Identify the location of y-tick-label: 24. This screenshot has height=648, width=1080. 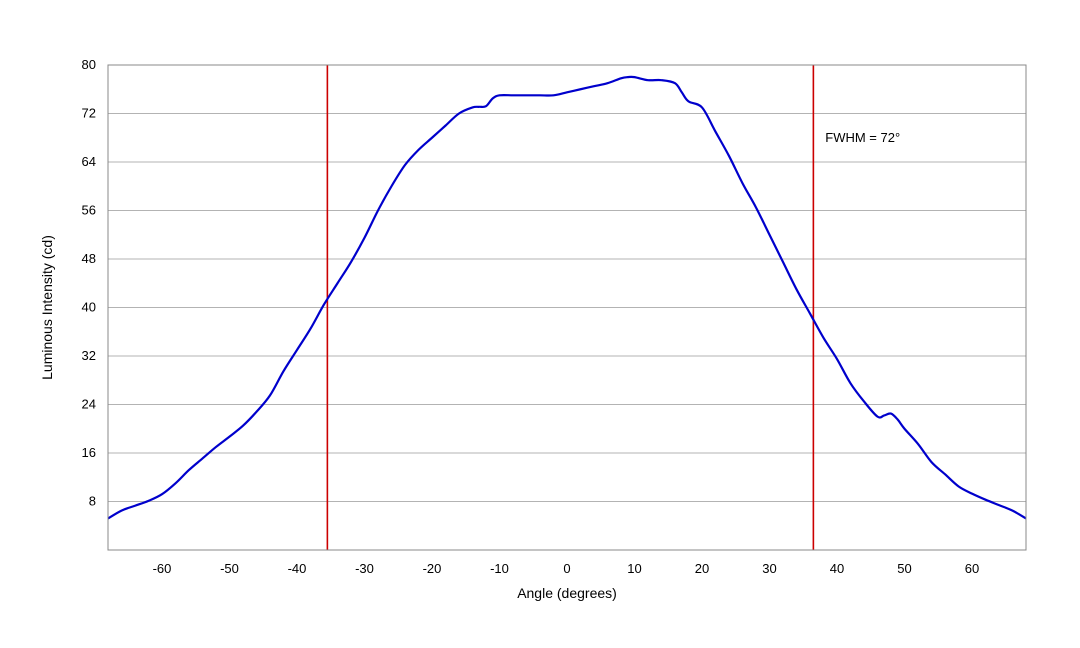
(89, 404).